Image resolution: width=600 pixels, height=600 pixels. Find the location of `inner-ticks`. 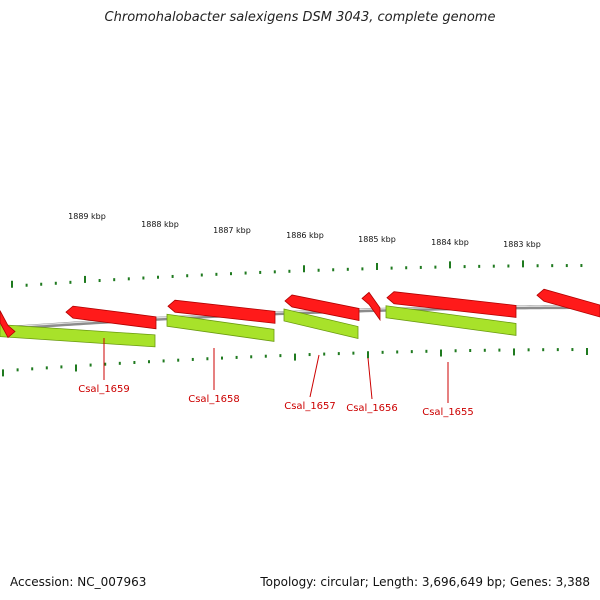

inner-ticks is located at coordinates (295, 362).